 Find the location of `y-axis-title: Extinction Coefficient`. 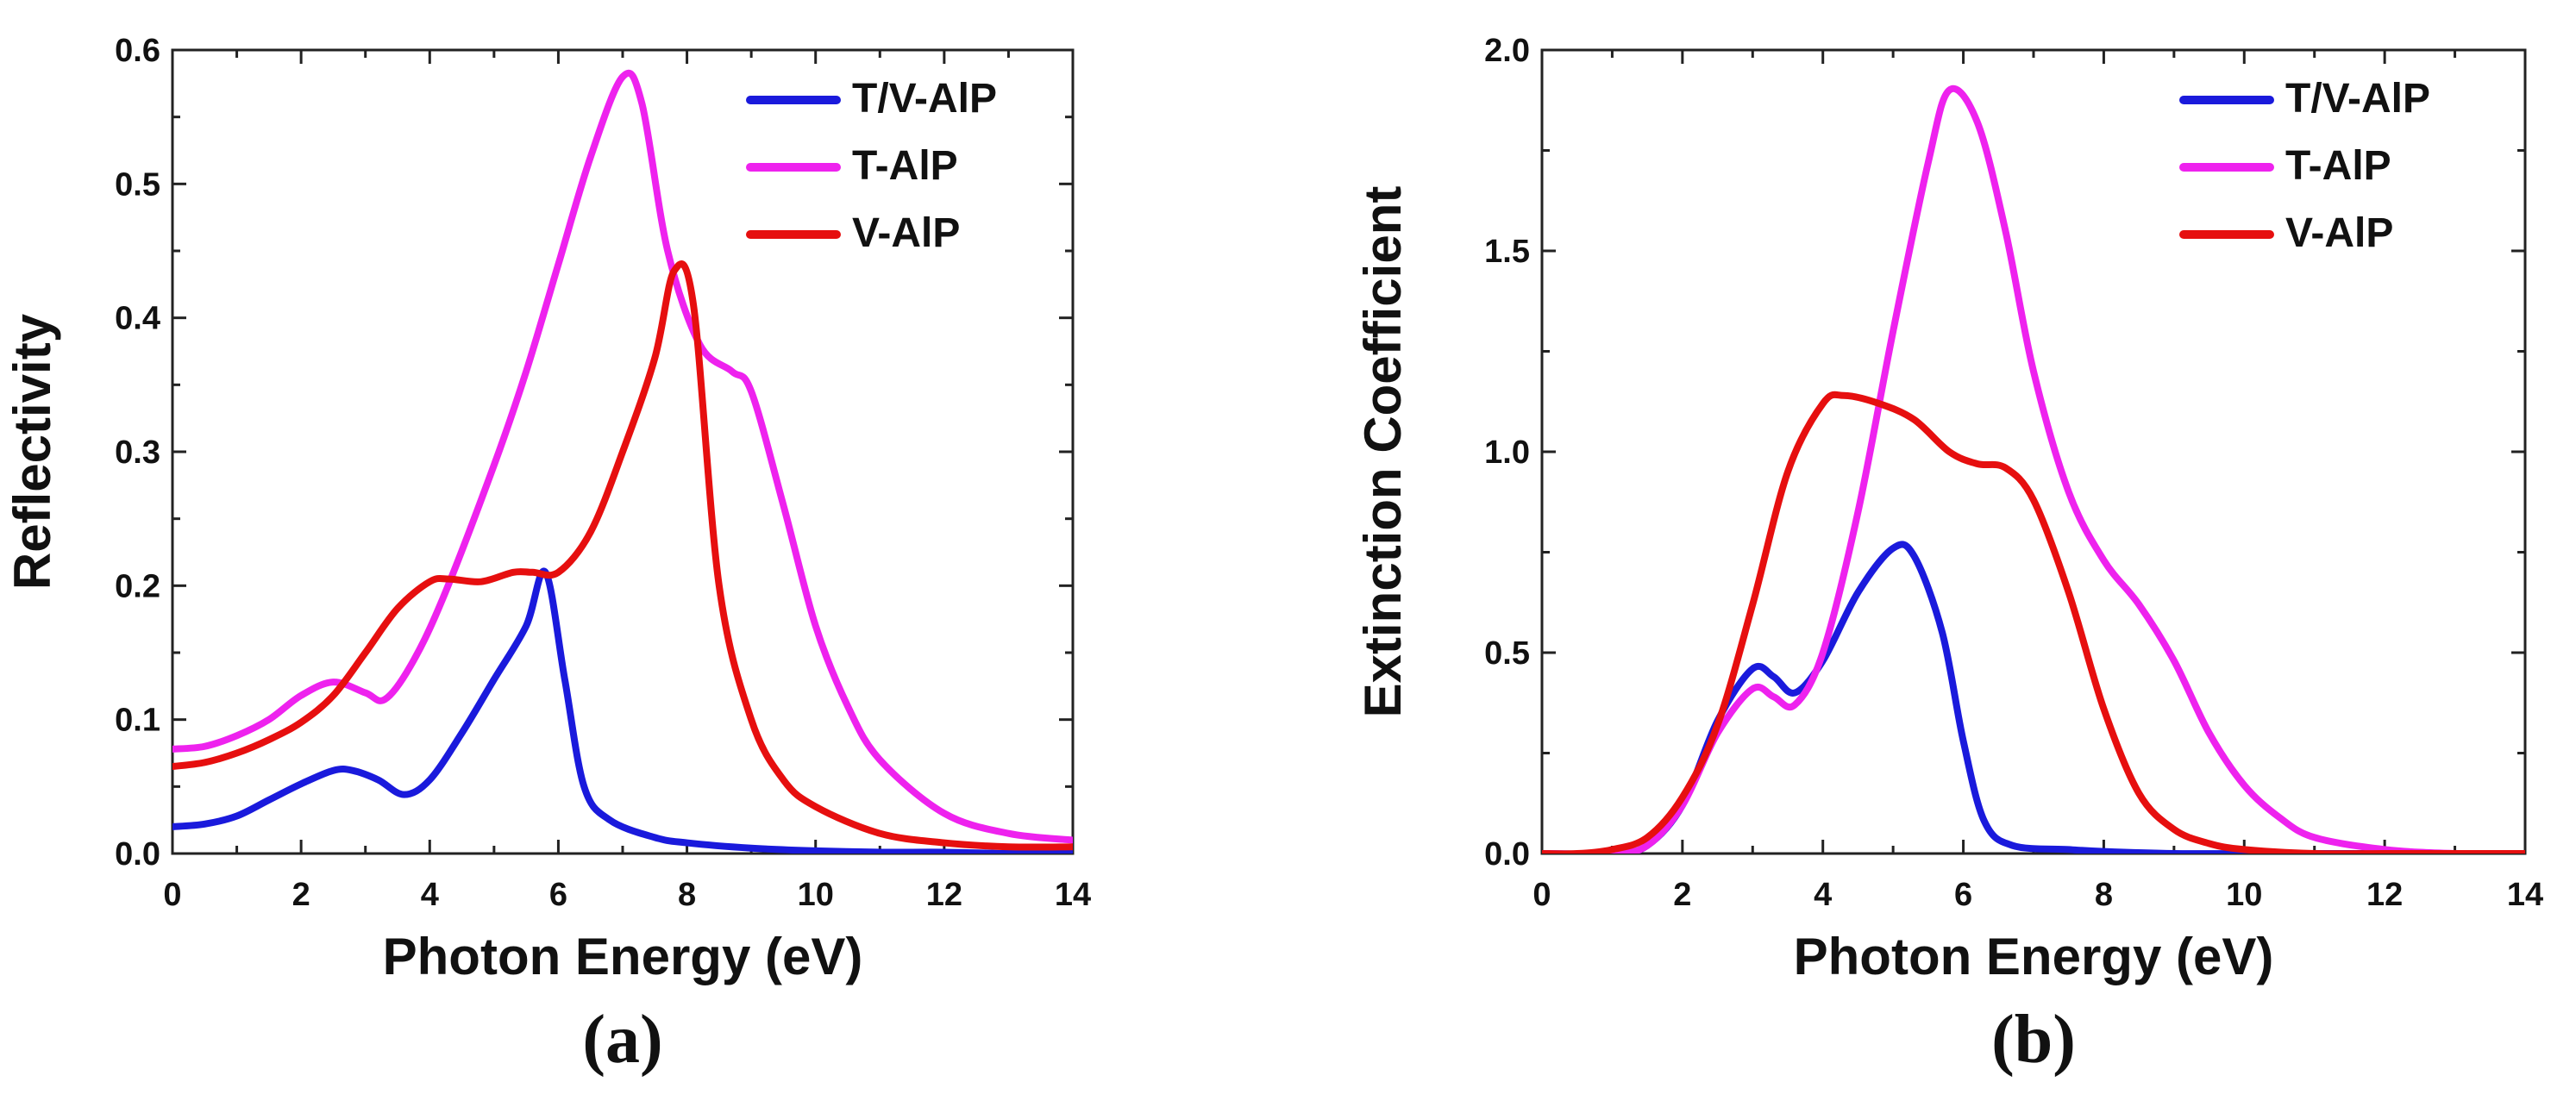

y-axis-title: Extinction Coefficient is located at coordinates (1383, 452).